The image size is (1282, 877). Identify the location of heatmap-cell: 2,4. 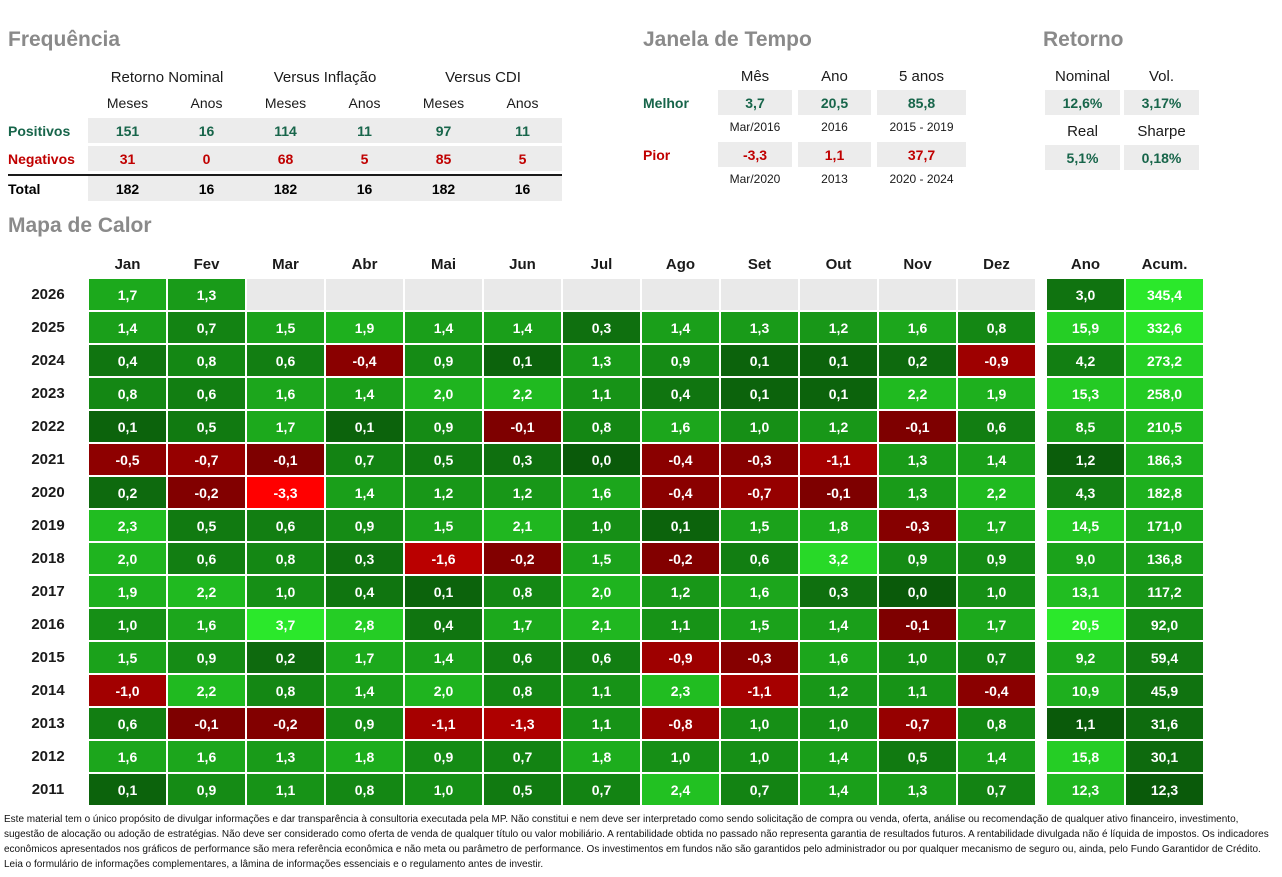
(680, 789).